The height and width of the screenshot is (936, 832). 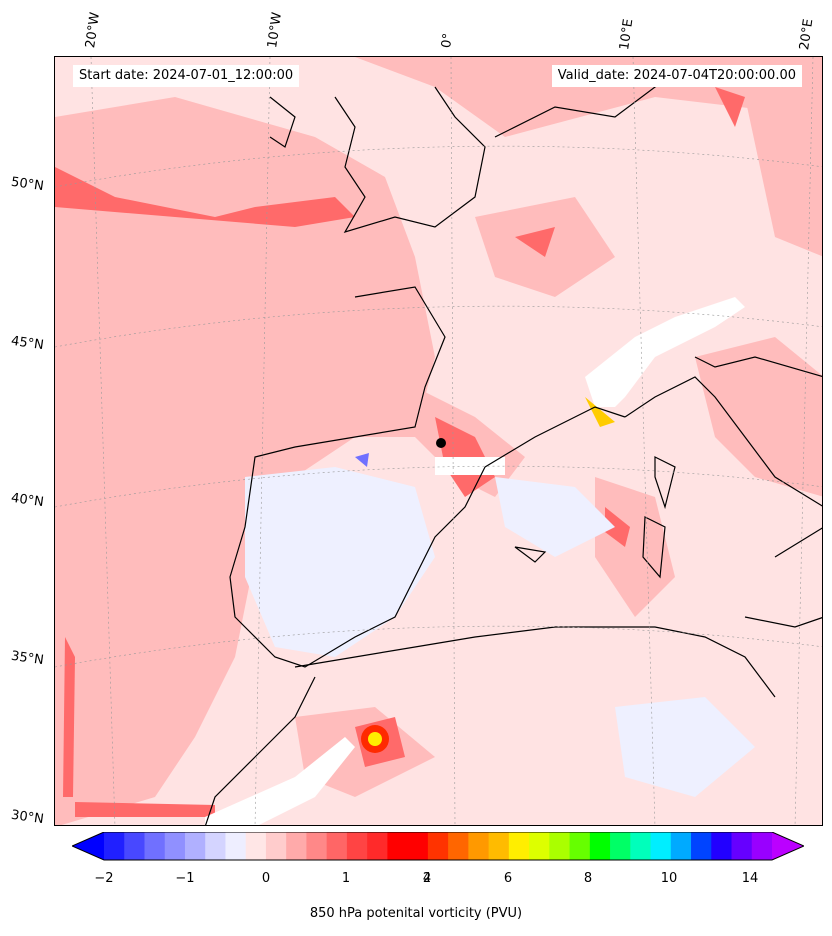 I want to click on colorbar-tick: 1, so click(x=346, y=878).